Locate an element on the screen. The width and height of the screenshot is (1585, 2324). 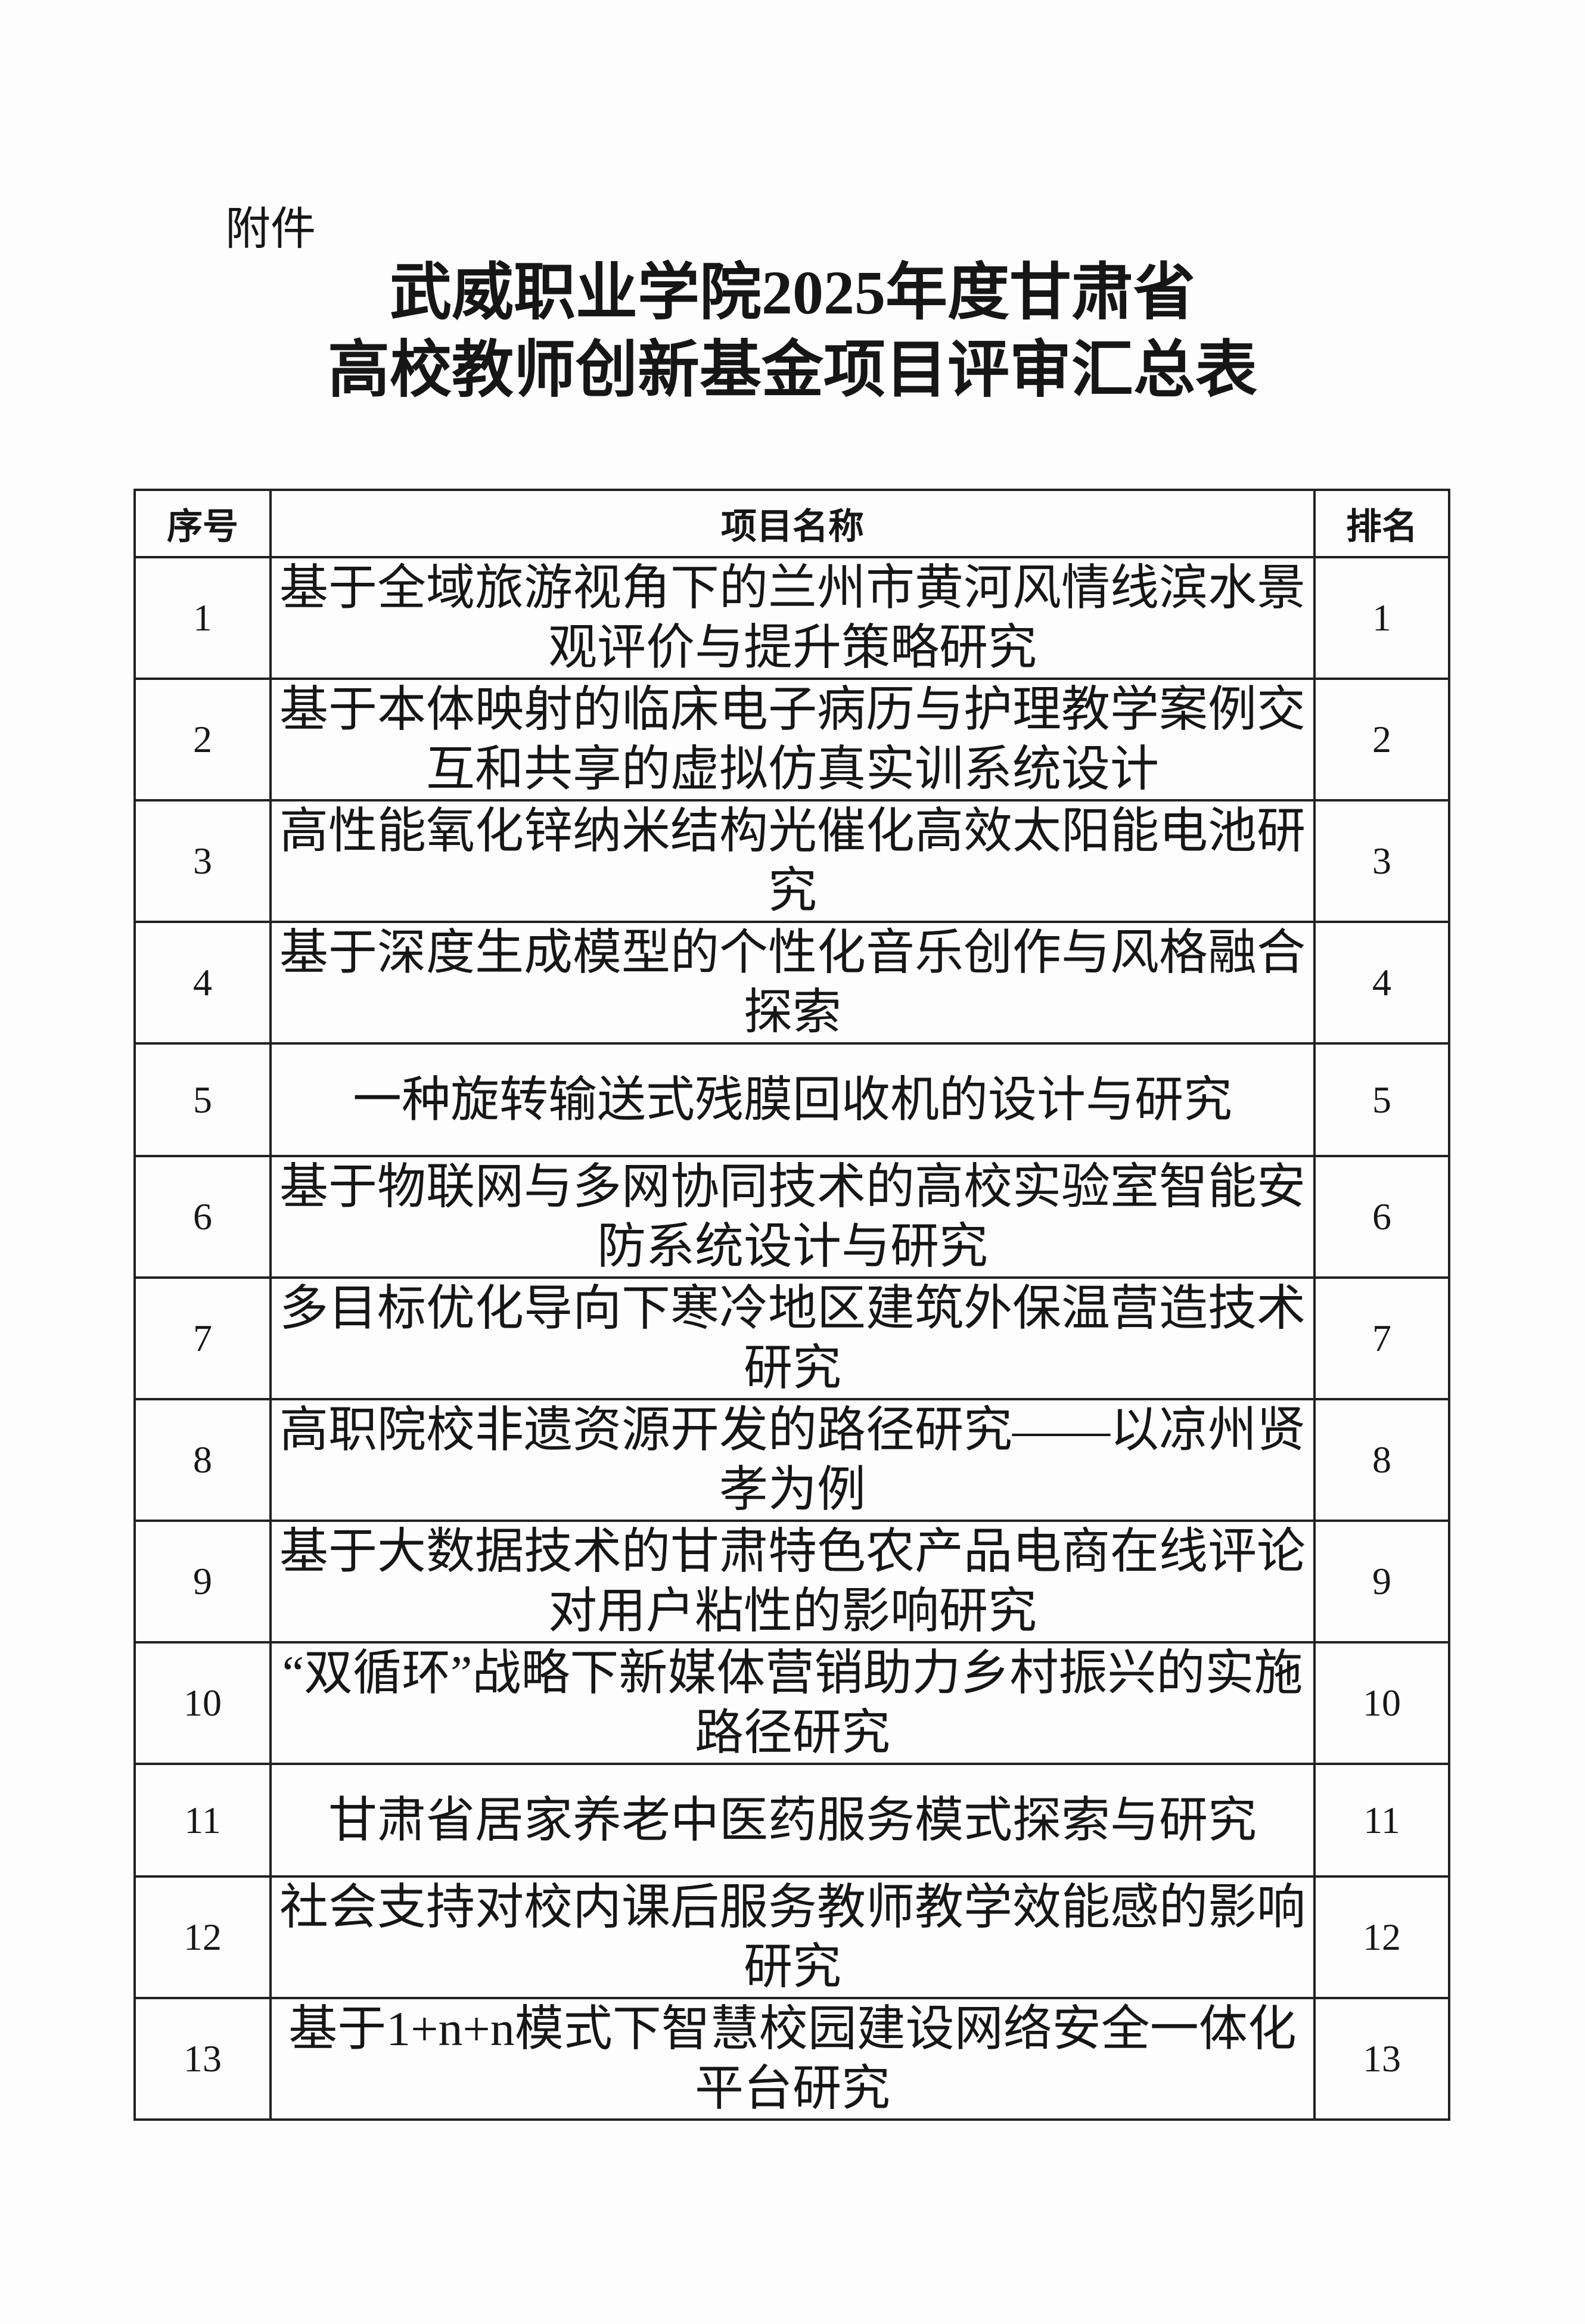
document-title-line-2: 高校教师创新基金项目评审汇总表 is located at coordinates (792, 371).